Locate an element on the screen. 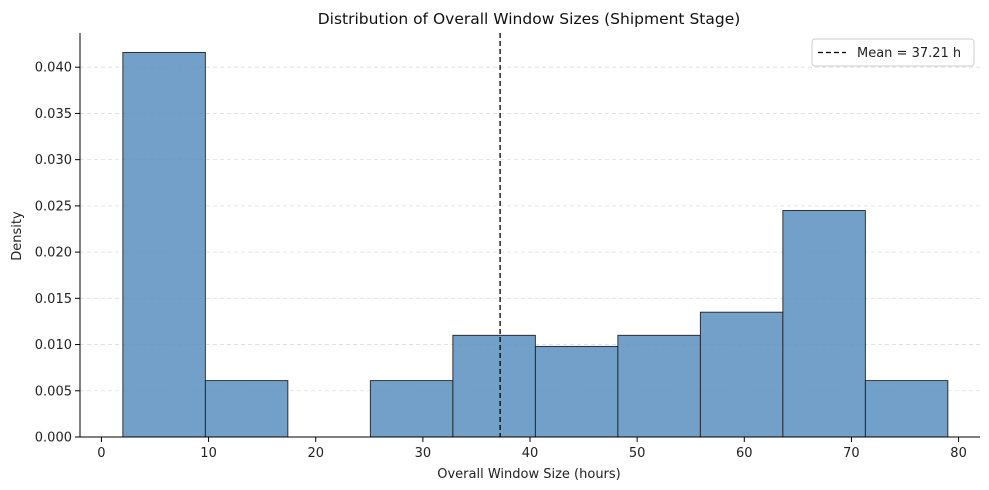 This screenshot has width=989, height=490. legend: Mean = 37.21 h is located at coordinates (893, 52).